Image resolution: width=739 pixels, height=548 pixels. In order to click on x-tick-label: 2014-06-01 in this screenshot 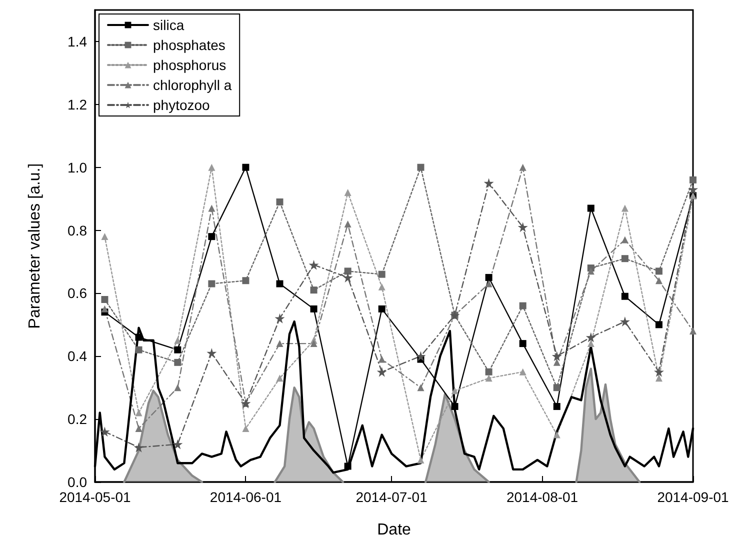, I will do `click(246, 497)`.